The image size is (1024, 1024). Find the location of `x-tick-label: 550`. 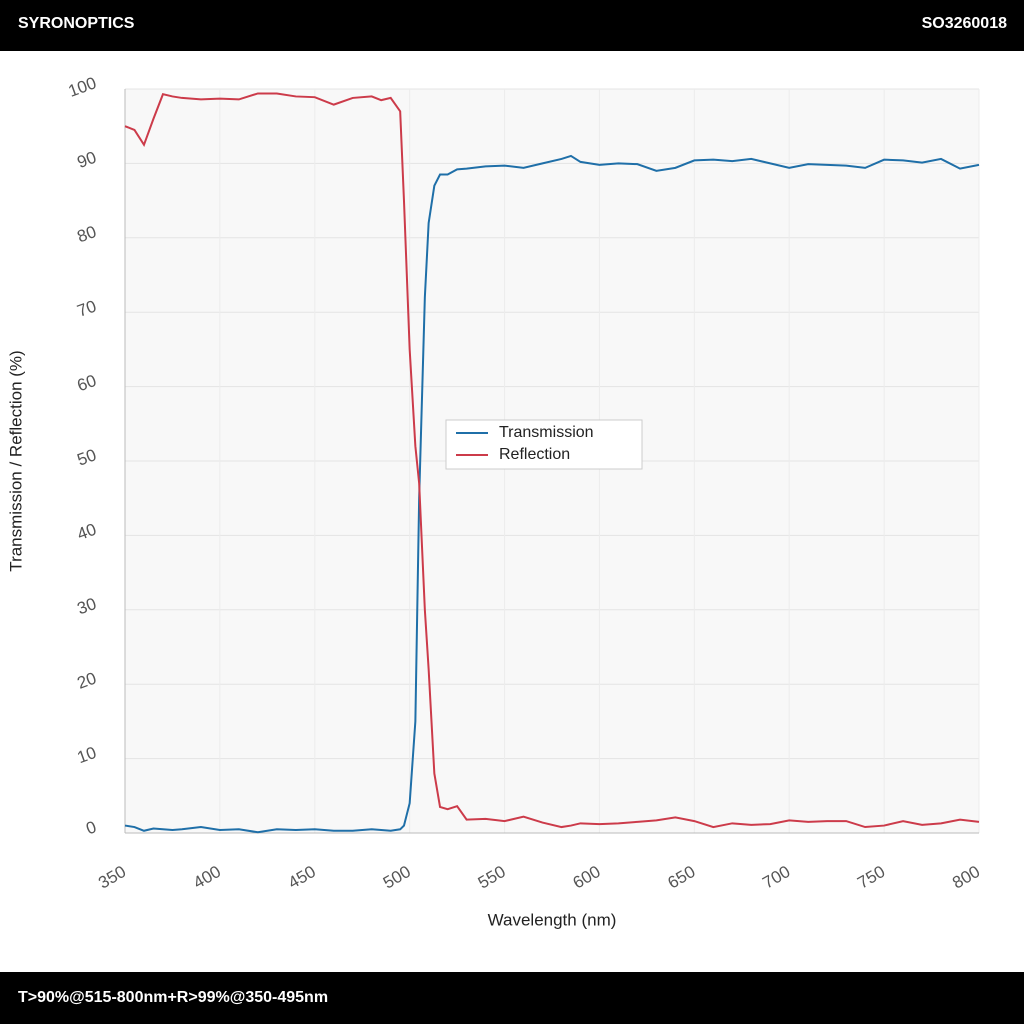

x-tick-label: 550 is located at coordinates (492, 877).